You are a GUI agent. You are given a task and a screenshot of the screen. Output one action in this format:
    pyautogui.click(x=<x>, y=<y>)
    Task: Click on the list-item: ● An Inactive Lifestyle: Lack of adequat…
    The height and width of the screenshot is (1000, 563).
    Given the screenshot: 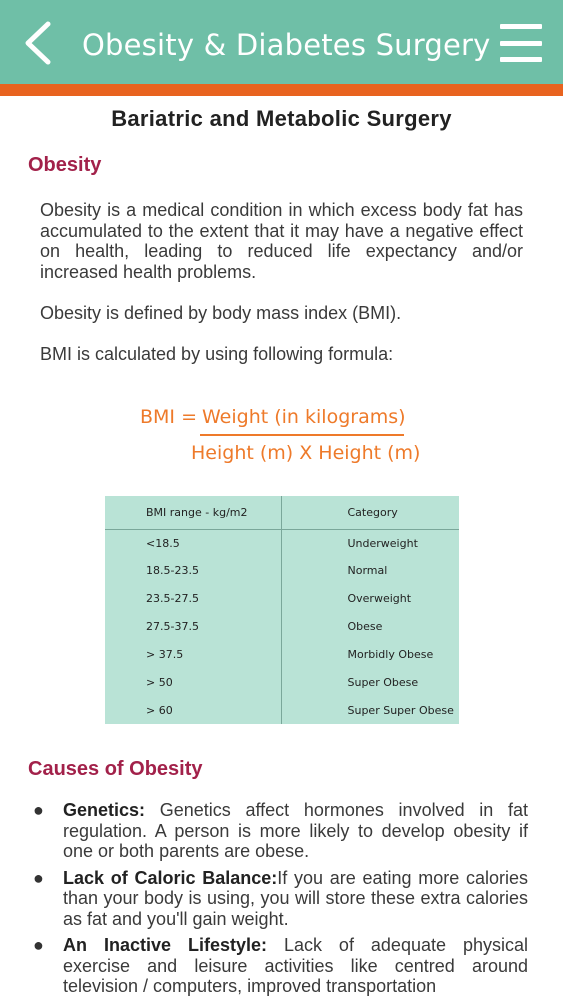 What is the action you would take?
    pyautogui.click(x=278, y=966)
    